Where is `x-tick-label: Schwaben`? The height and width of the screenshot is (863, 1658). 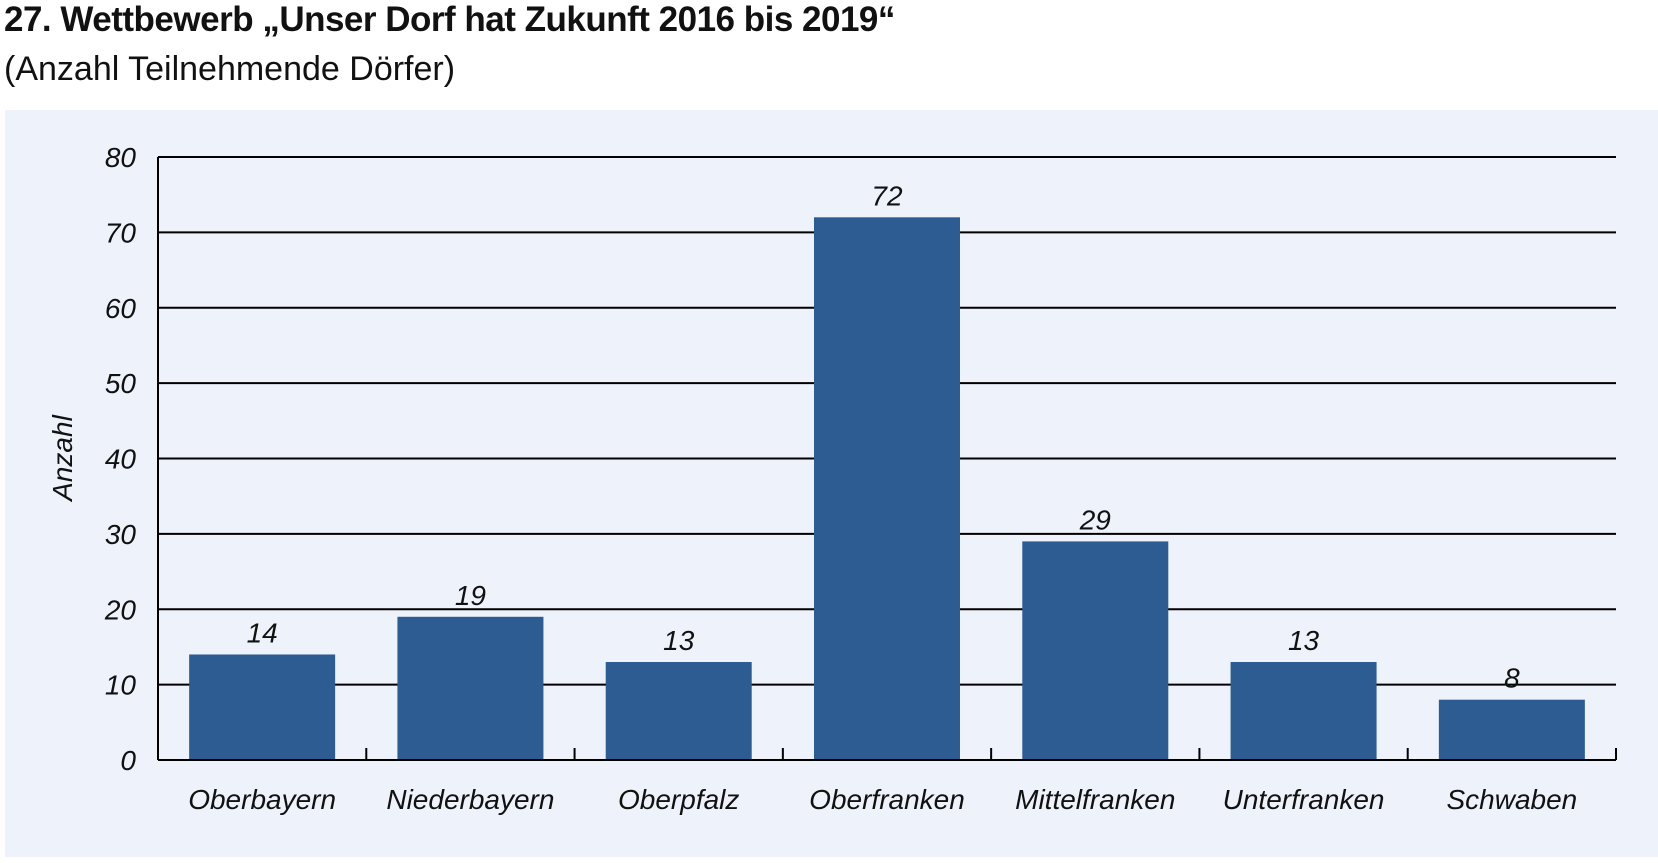 x-tick-label: Schwaben is located at coordinates (1511, 799).